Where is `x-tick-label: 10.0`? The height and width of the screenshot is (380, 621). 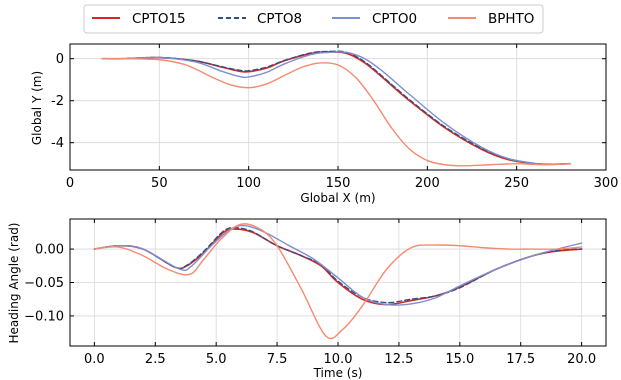 x-tick-label: 10.0 is located at coordinates (338, 359).